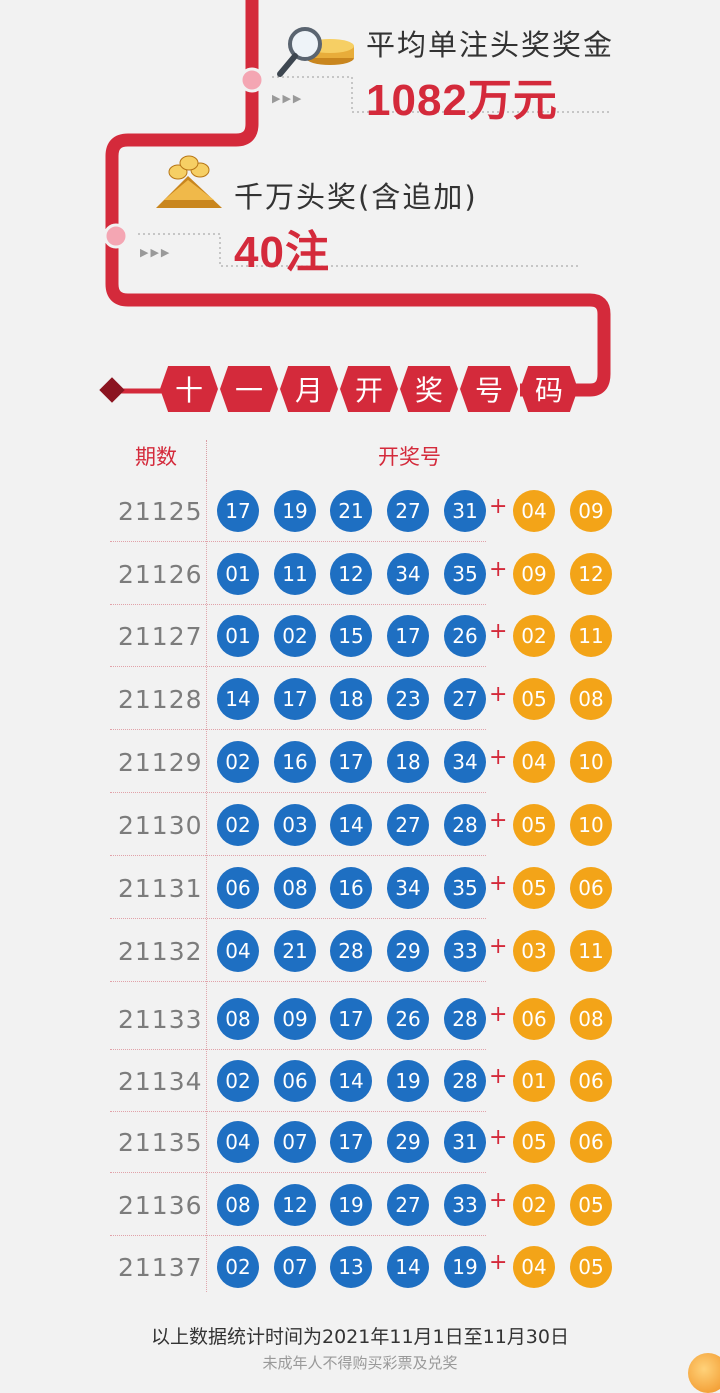 Image resolution: width=720 pixels, height=1393 pixels. I want to click on stat-value: 40注, so click(282, 252).